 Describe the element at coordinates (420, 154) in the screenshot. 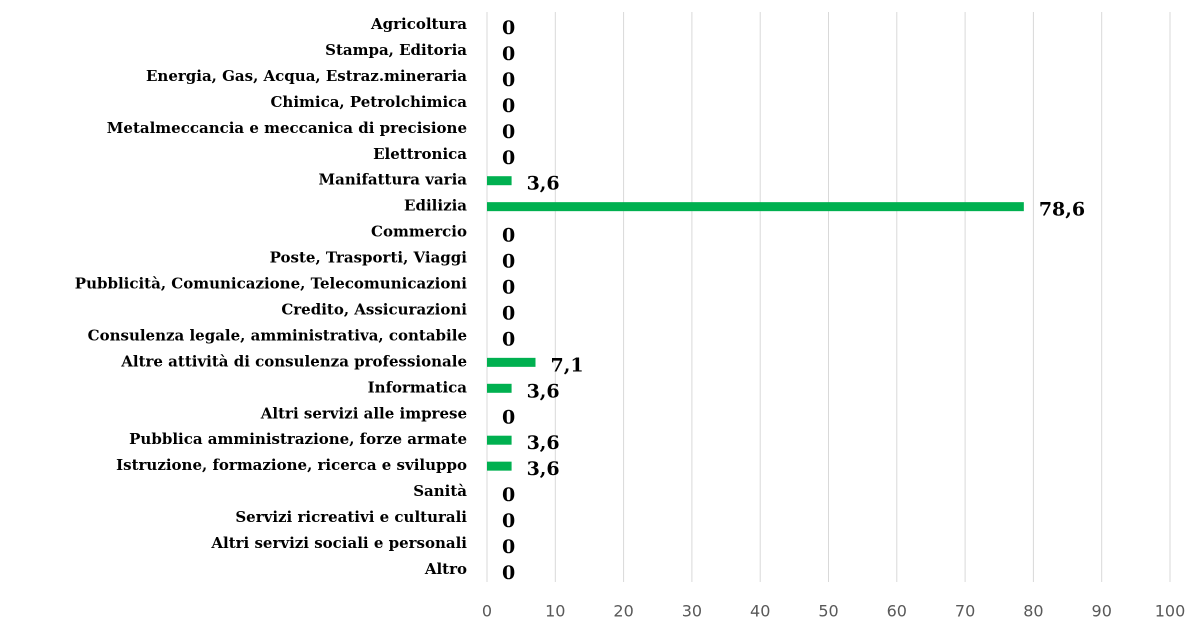

I see `category-label: Elettronica` at that location.